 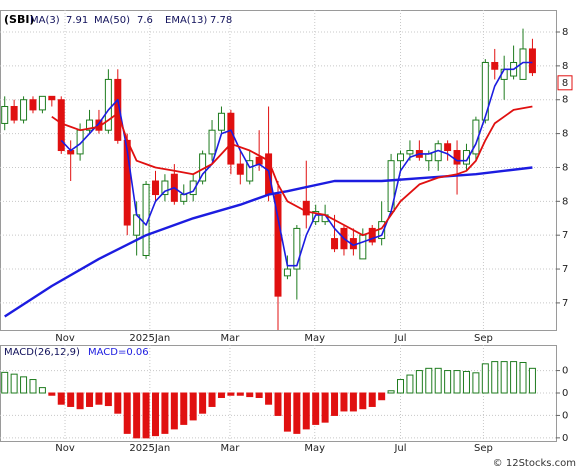 I want to click on macd-value: MACD=0.06, so click(x=118, y=352).